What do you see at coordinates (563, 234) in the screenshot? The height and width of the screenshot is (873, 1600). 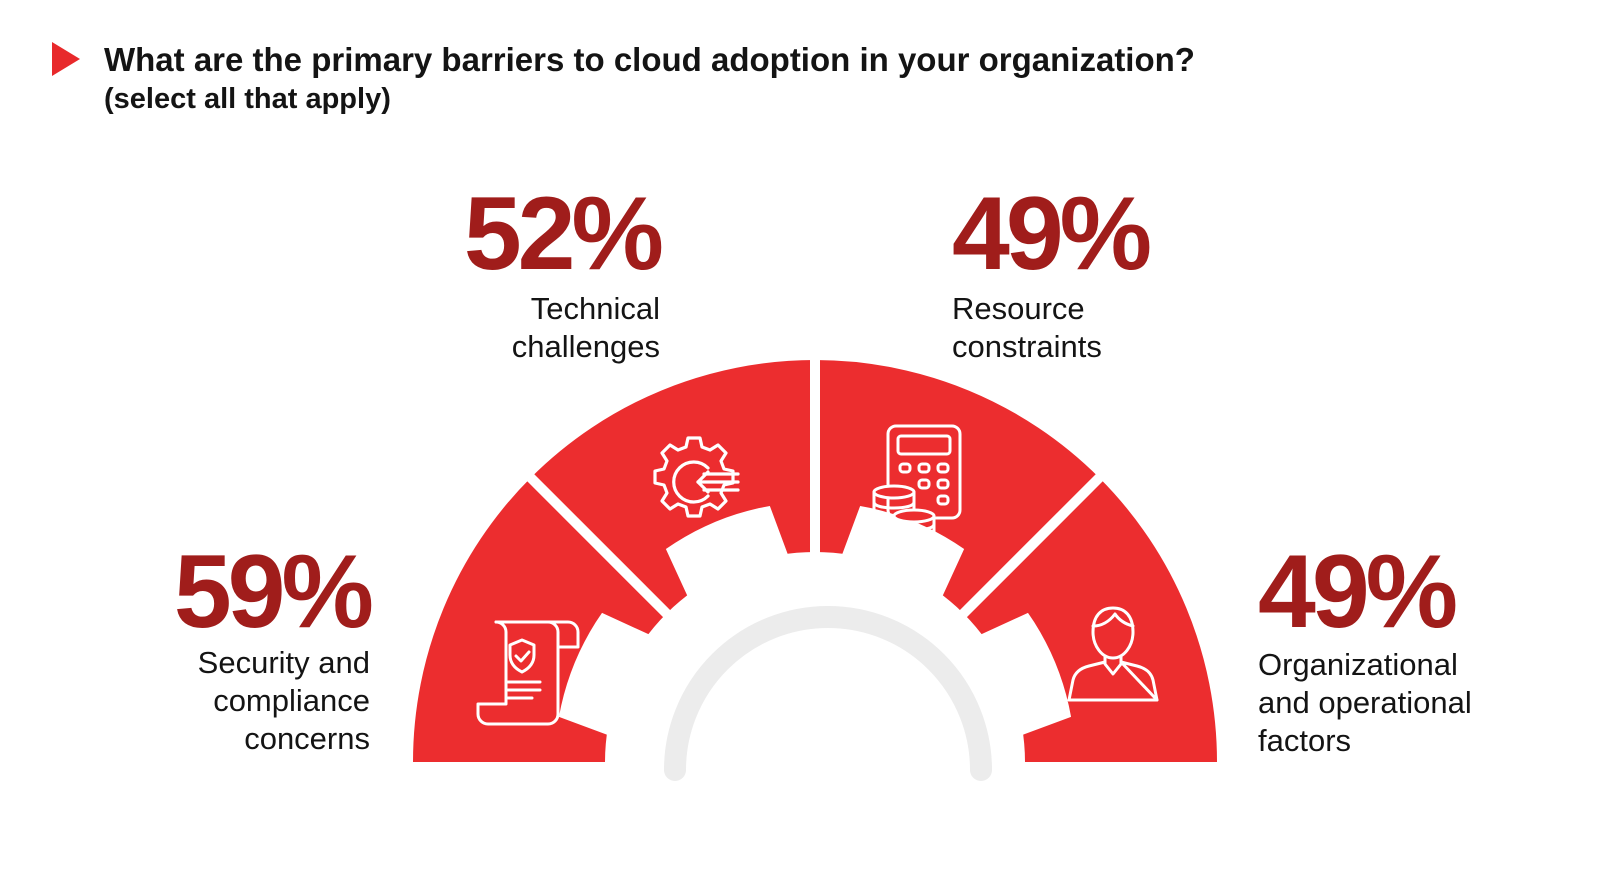 I see `value-label-technical: 52%` at bounding box center [563, 234].